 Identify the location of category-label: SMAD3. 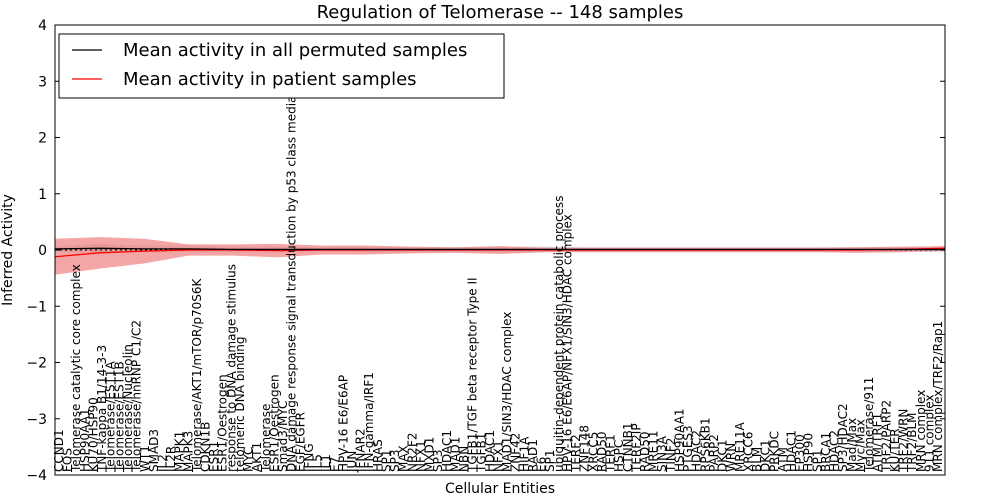
(154, 450).